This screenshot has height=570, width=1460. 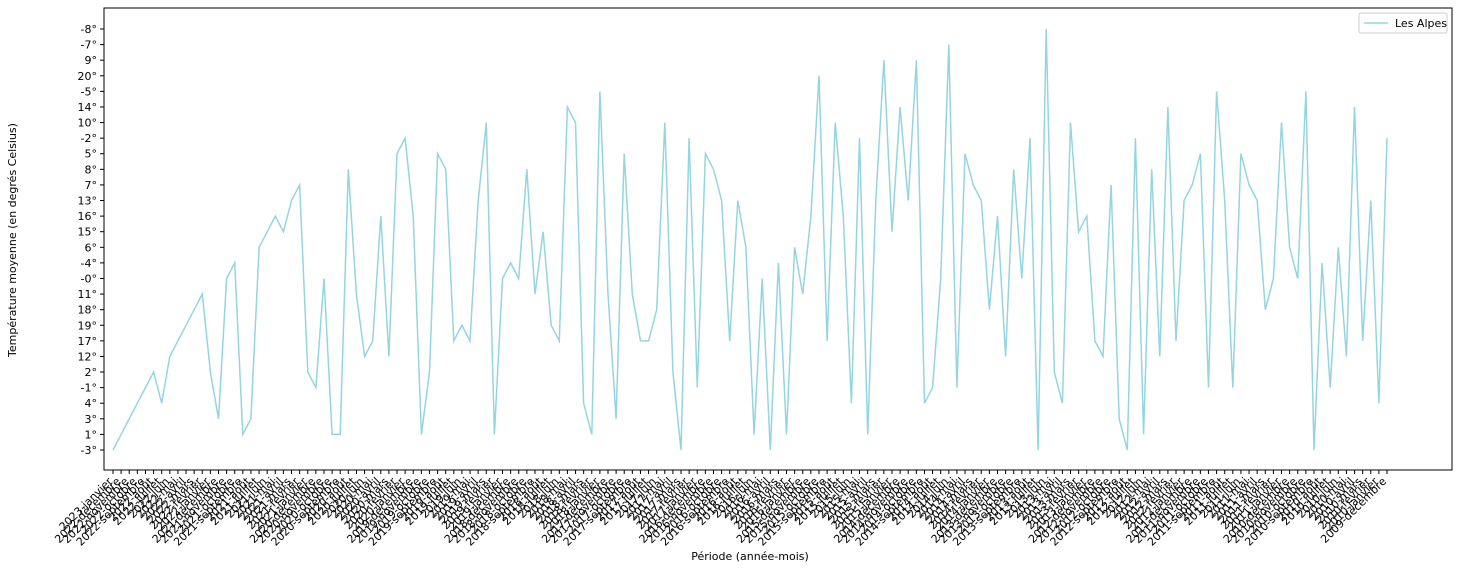 What do you see at coordinates (91, 372) in the screenshot?
I see `y-tick-label: 2°` at bounding box center [91, 372].